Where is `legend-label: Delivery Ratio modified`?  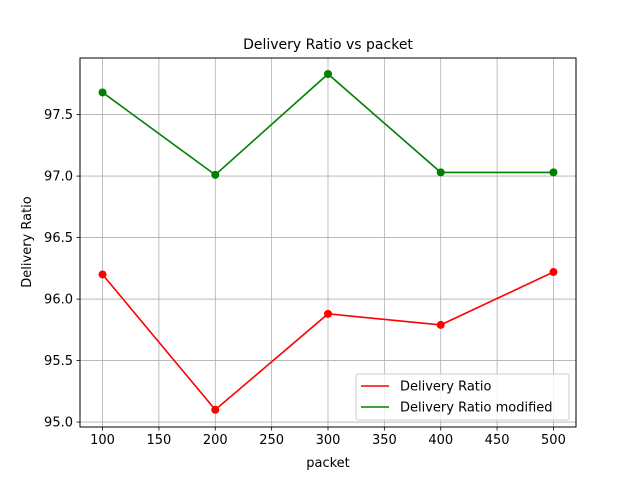
legend-label: Delivery Ratio modified is located at coordinates (476, 408).